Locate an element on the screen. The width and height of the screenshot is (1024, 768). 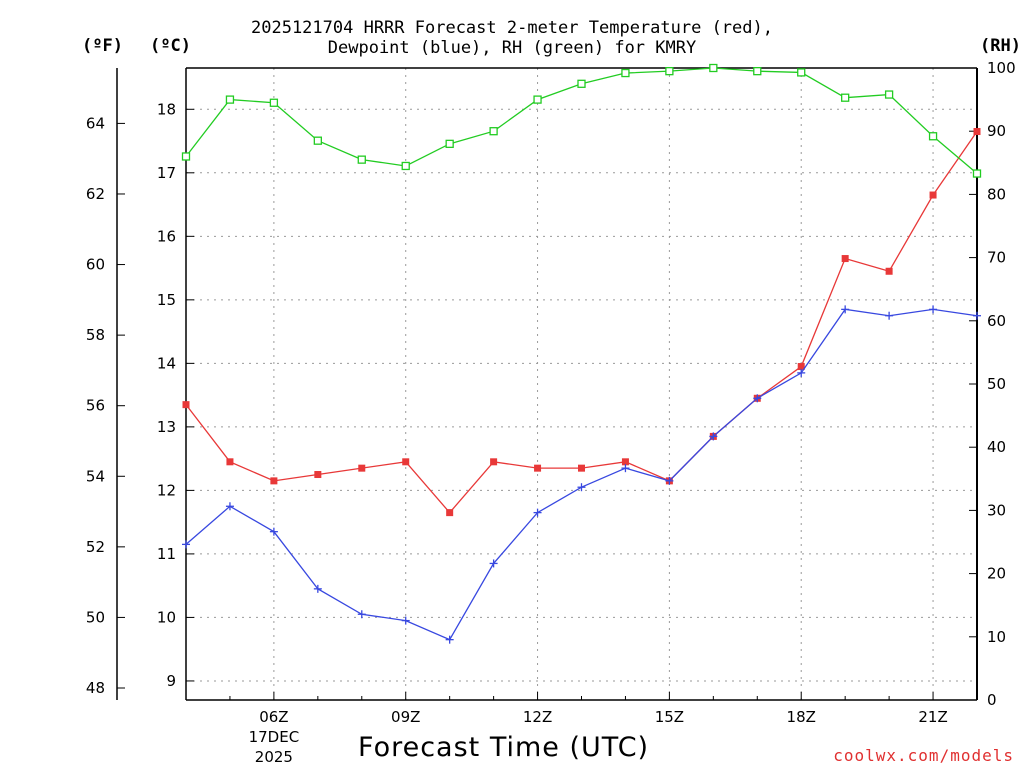
x-tick-label: 15Z is located at coordinates (669, 717).